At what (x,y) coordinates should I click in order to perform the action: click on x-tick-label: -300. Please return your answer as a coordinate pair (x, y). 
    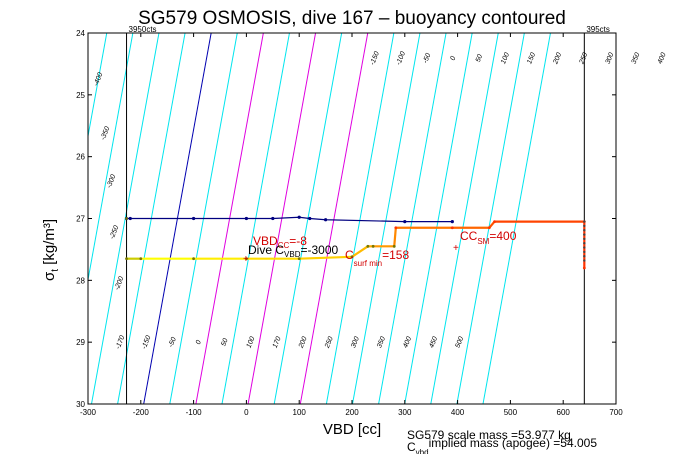
    Looking at the image, I should click on (88, 412).